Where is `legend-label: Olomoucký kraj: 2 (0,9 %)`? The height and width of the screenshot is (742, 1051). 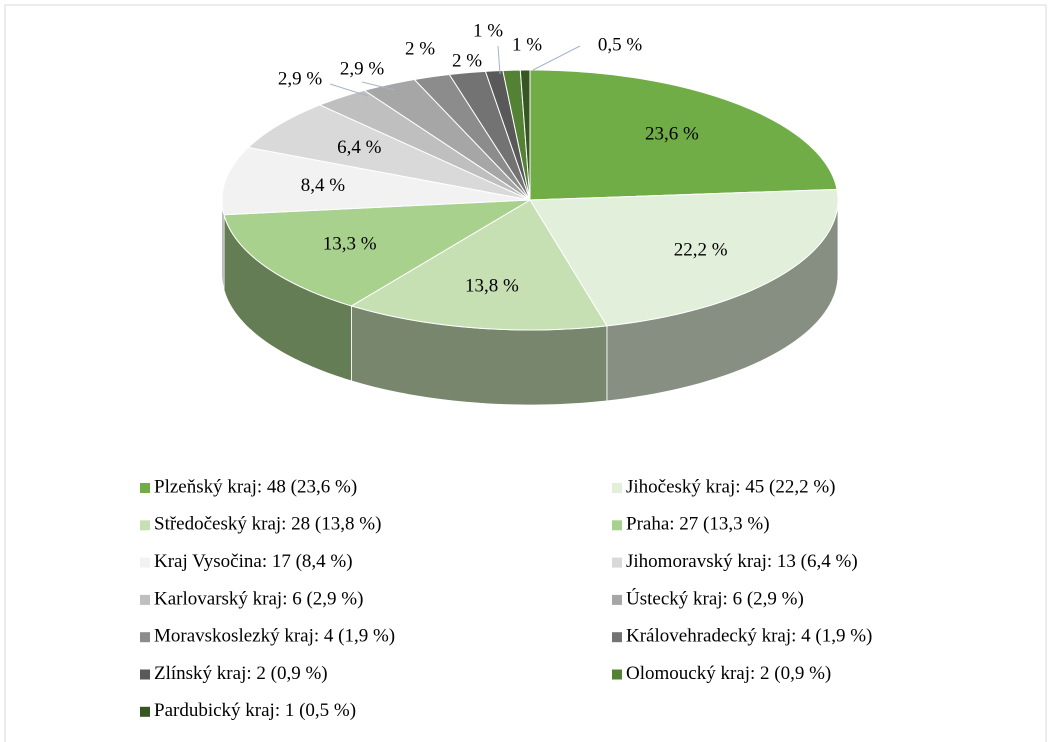 legend-label: Olomoucký kraj: 2 (0,9 %) is located at coordinates (728, 673).